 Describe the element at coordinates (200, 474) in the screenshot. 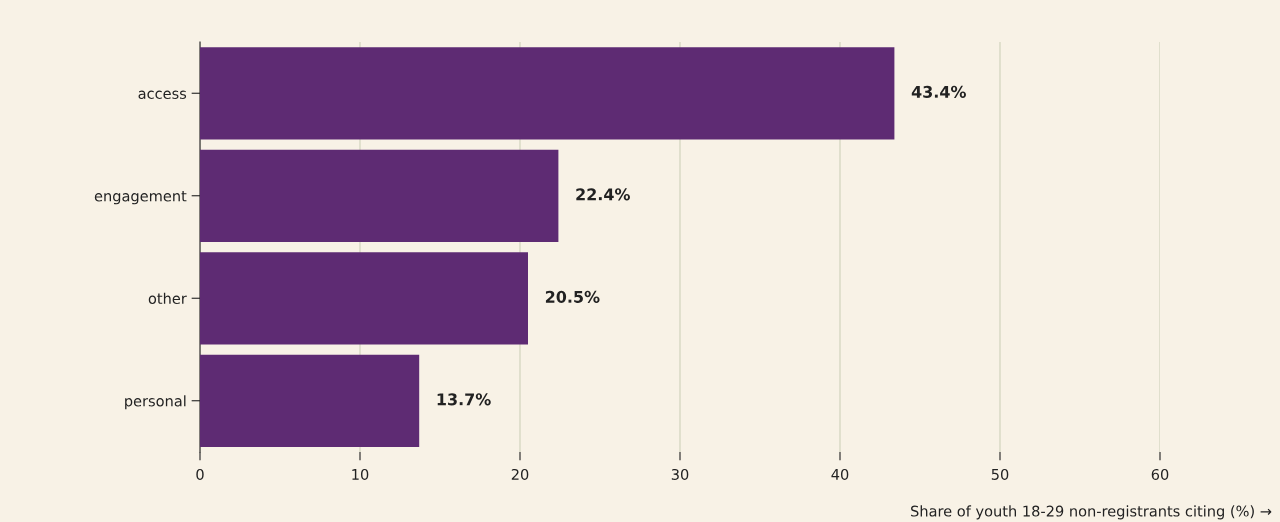

I see `x-tick-label: 0` at that location.